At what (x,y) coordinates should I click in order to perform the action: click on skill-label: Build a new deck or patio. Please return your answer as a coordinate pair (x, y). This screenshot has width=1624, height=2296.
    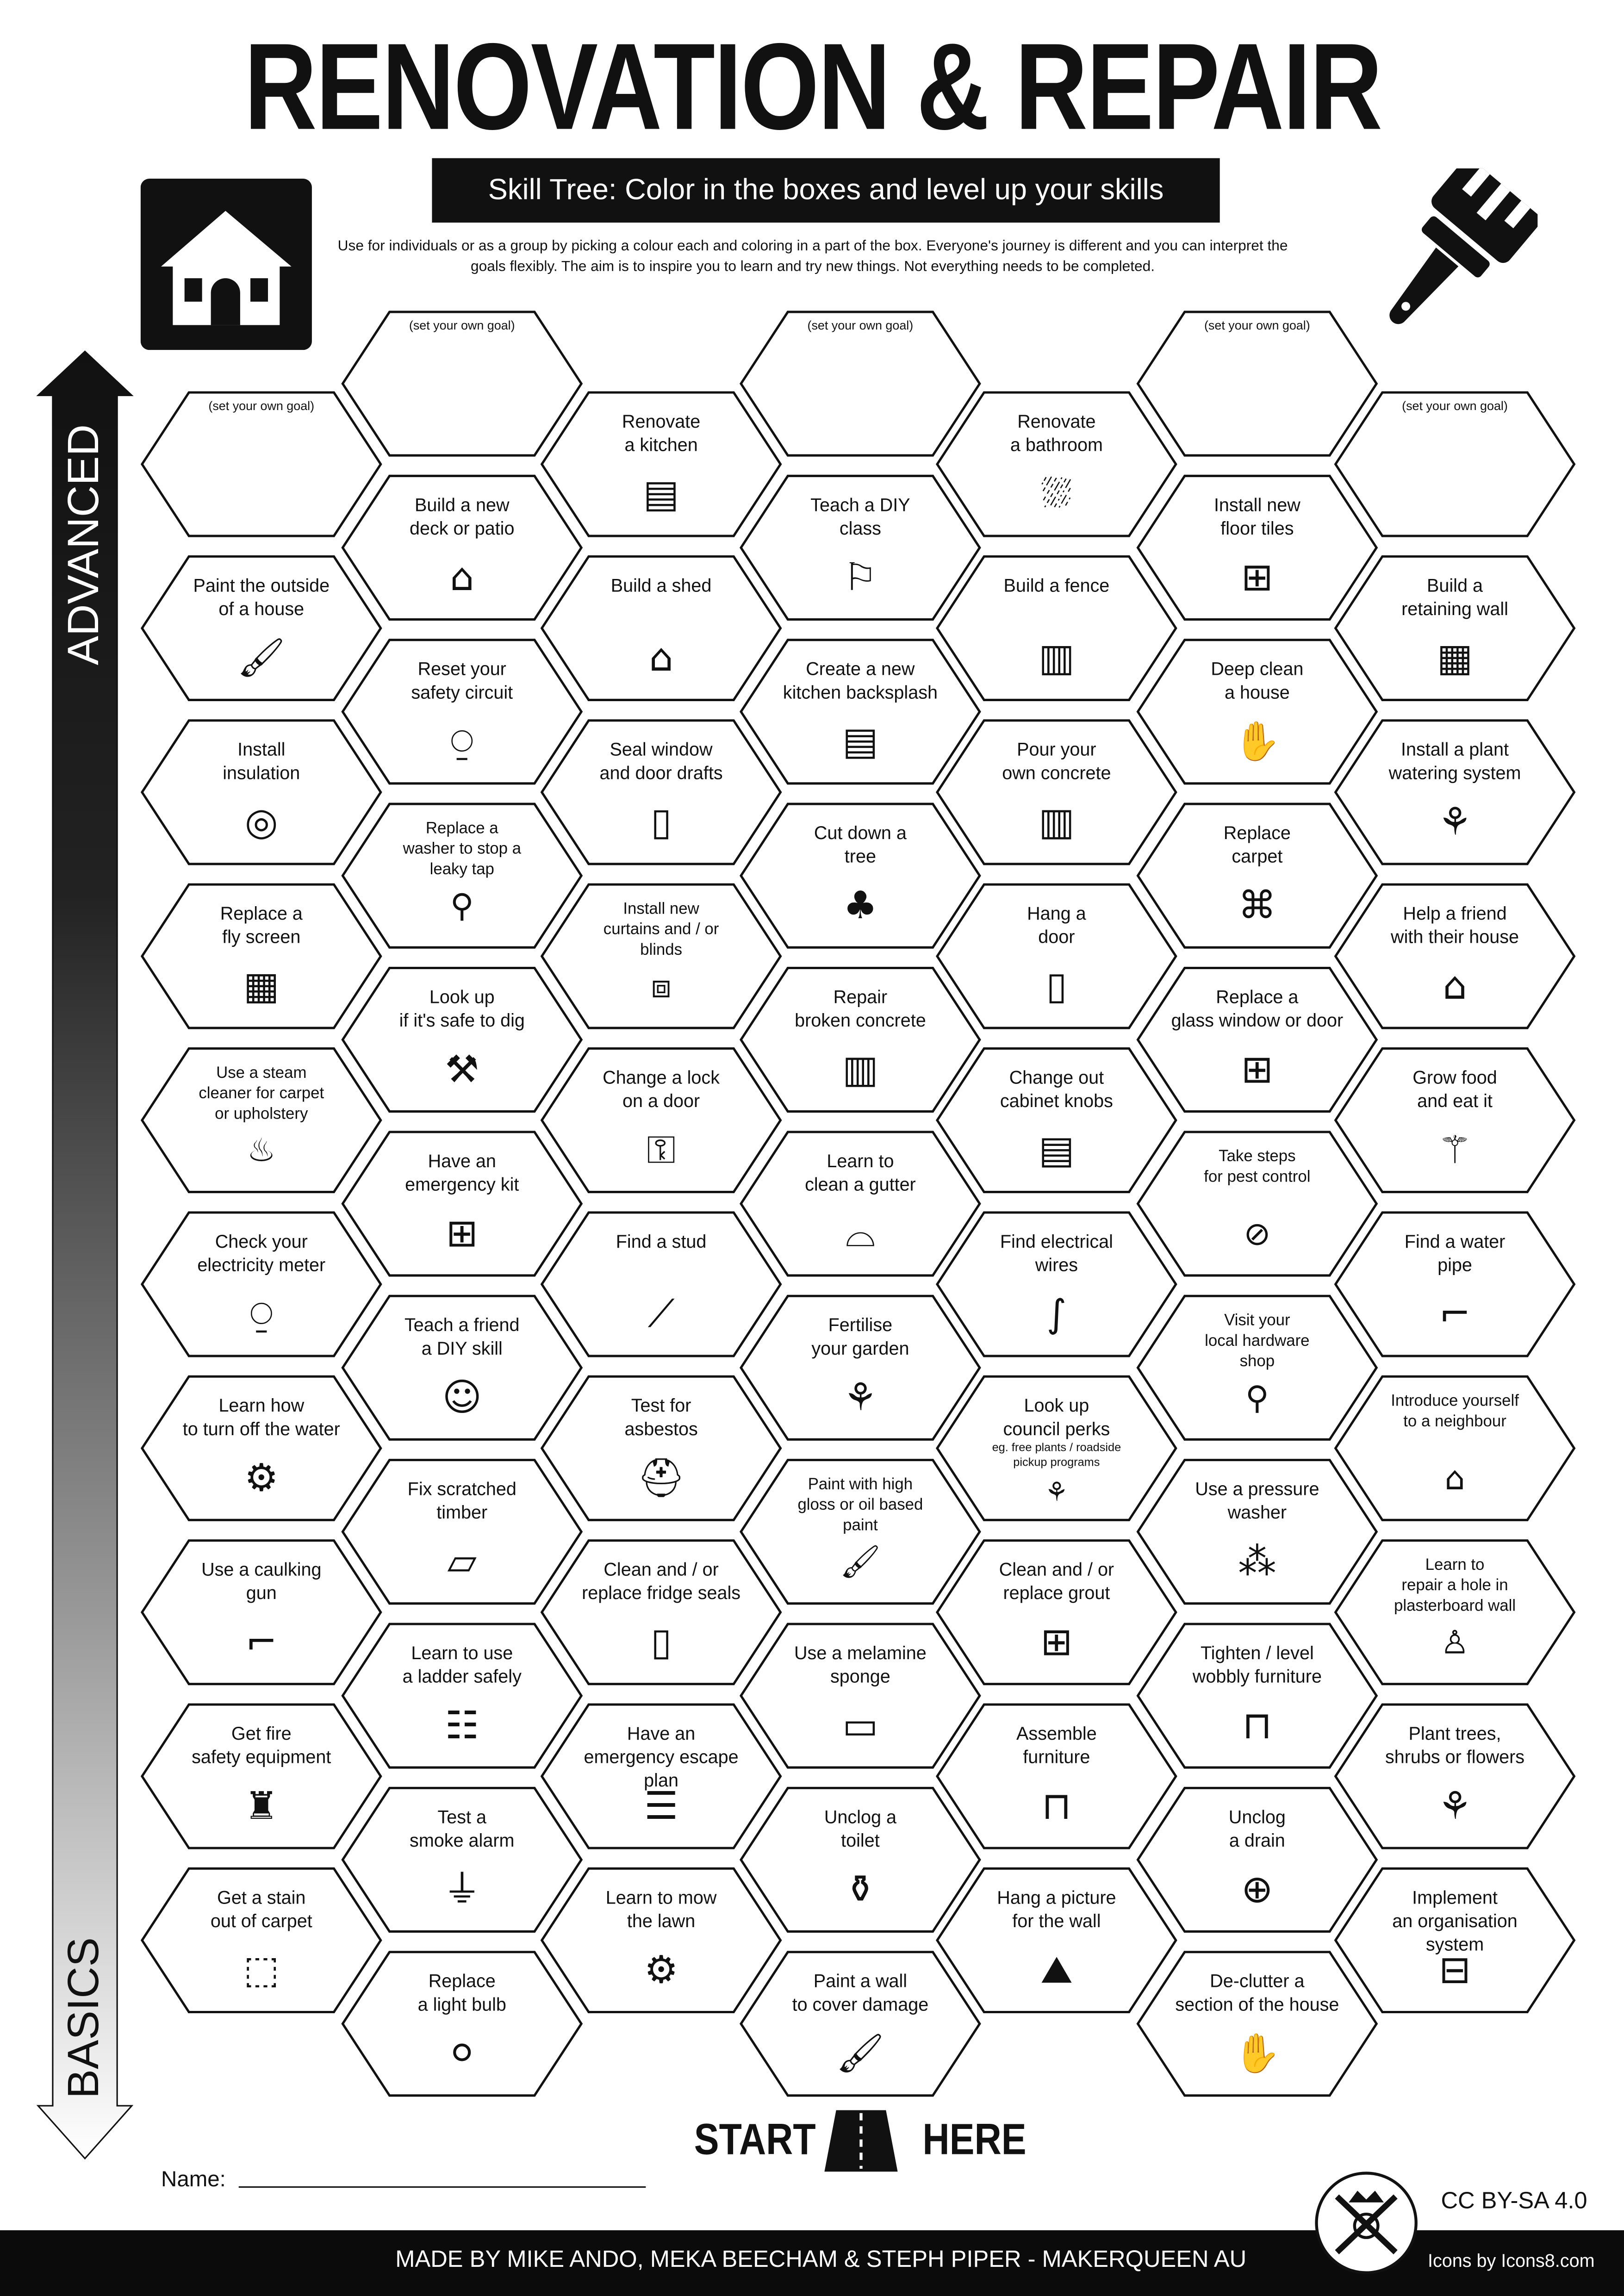
    Looking at the image, I should click on (462, 517).